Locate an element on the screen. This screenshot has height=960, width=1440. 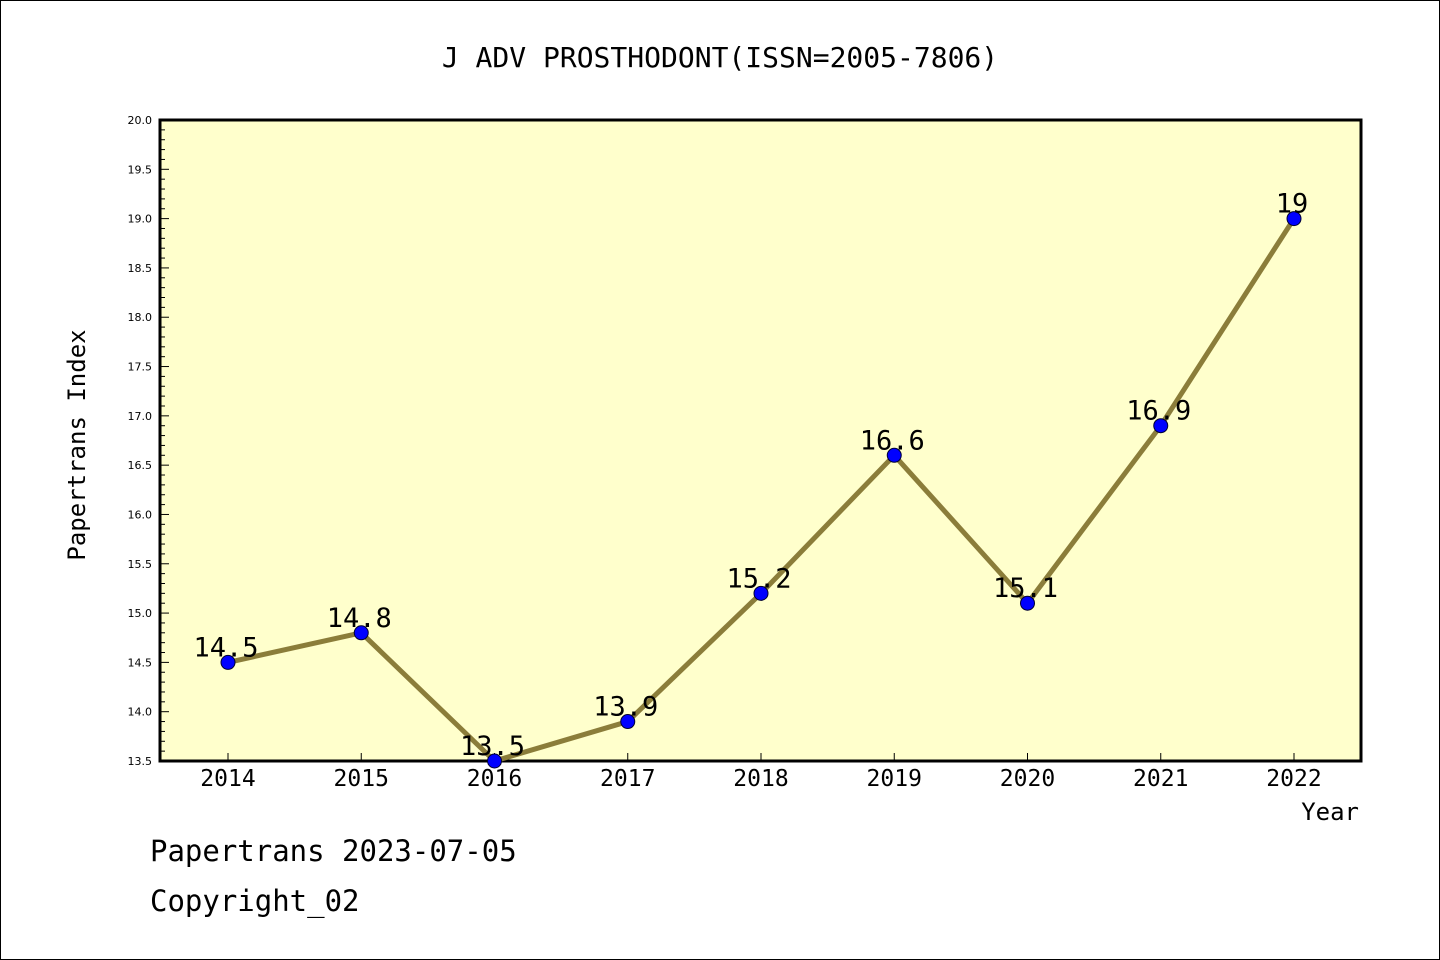
data-label: 14.8 is located at coordinates (359, 618).